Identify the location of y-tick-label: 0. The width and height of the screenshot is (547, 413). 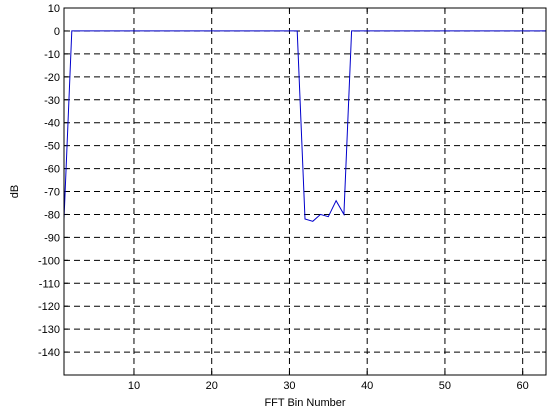
(57, 32).